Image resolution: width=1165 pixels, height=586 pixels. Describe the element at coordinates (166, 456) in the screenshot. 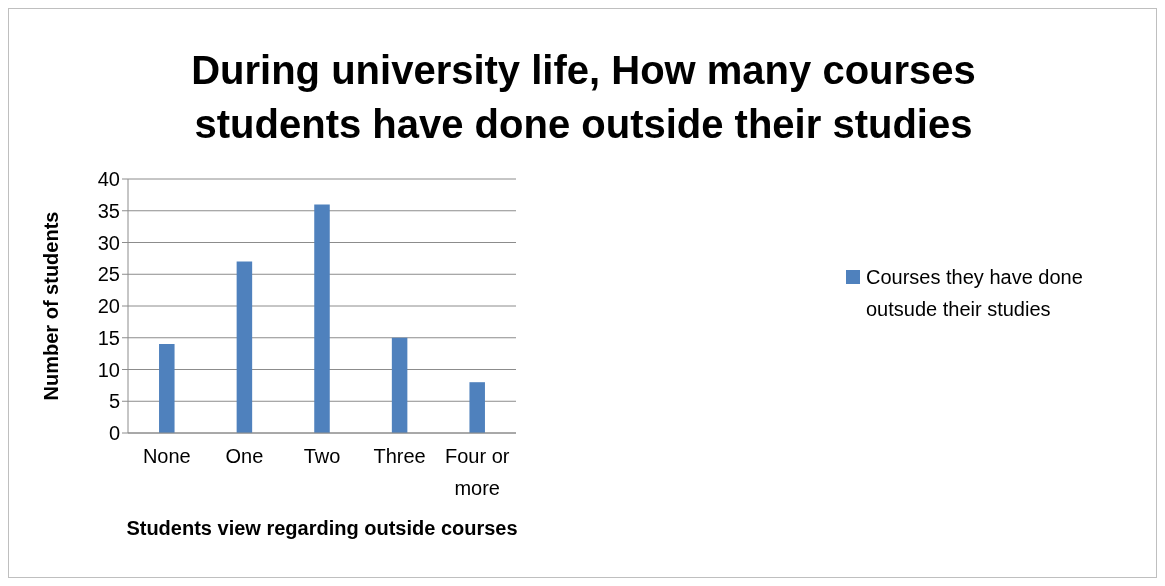

I see `x-tick-label: None` at that location.